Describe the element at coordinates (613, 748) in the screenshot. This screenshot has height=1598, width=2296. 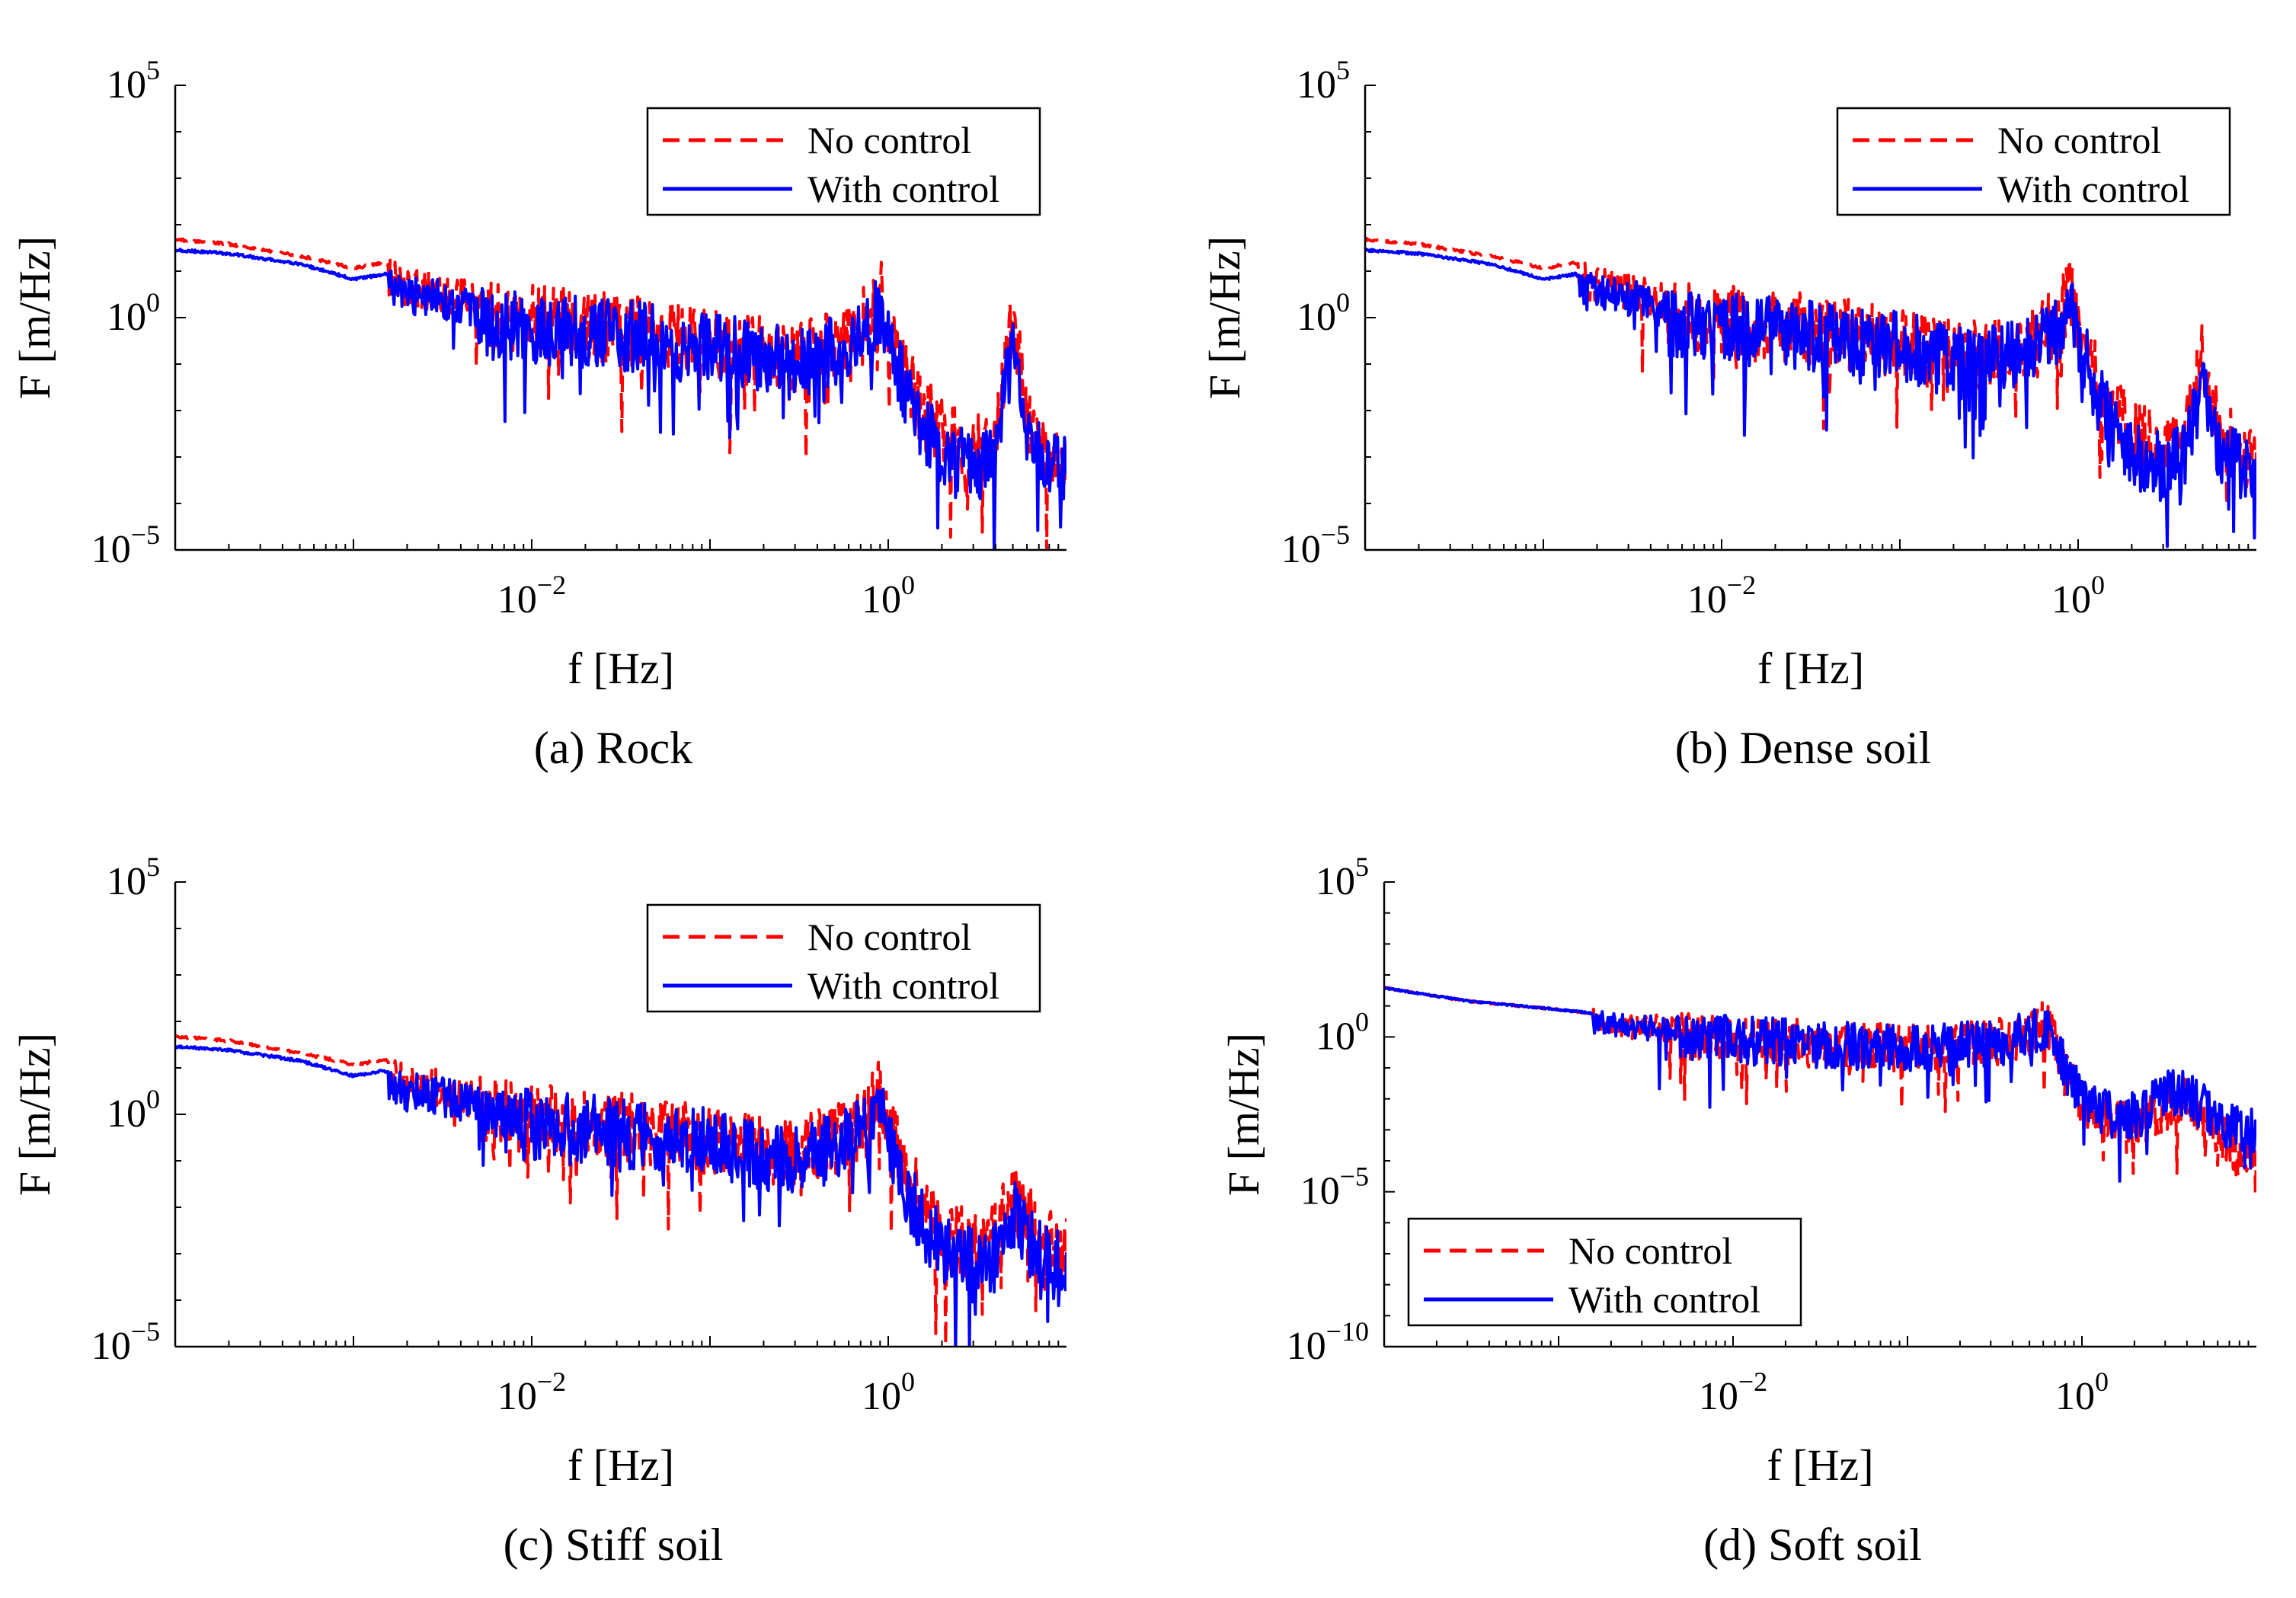
I see `panel-caption: (a) Rock` at that location.